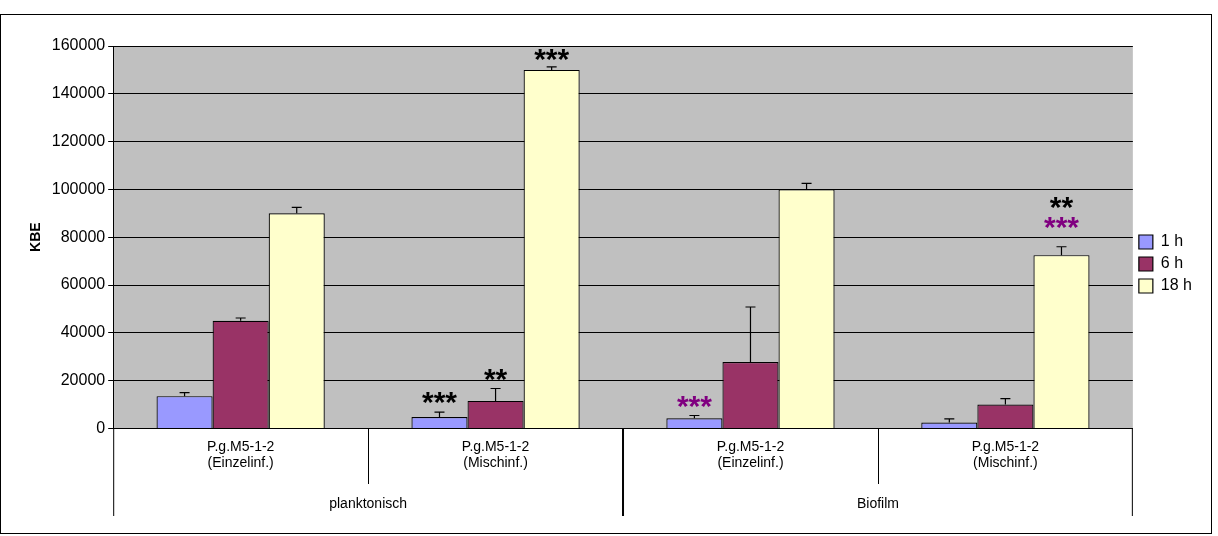 The width and height of the screenshot is (1218, 536). What do you see at coordinates (78, 45) in the screenshot?
I see `y-tick-label: 160000` at bounding box center [78, 45].